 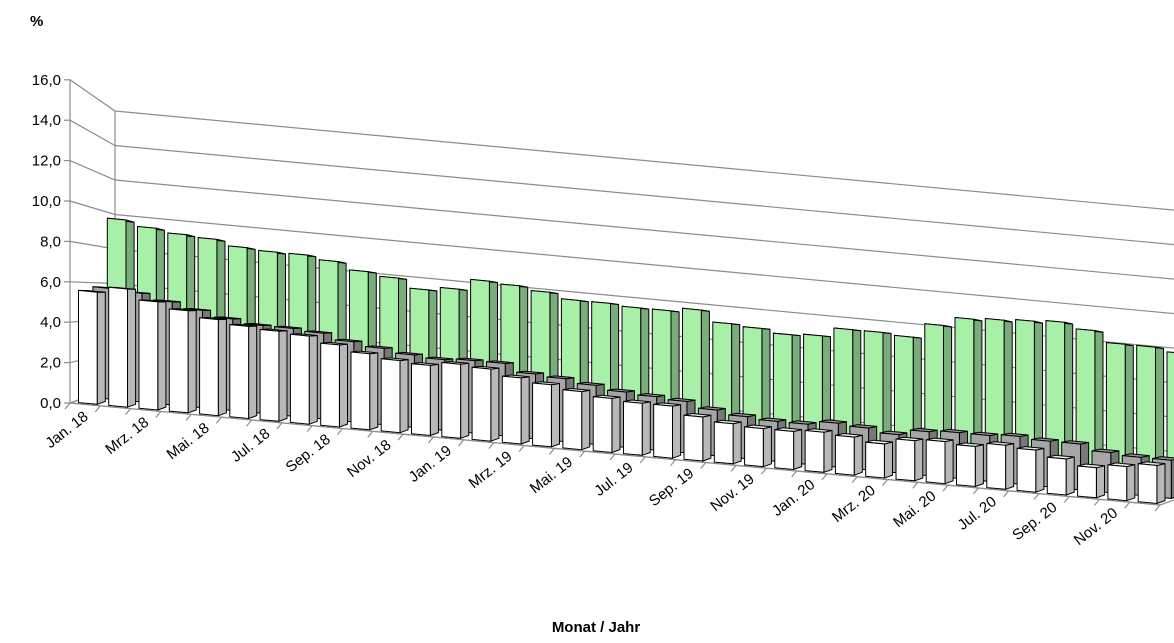 What do you see at coordinates (551, 476) in the screenshot?
I see `x-tick-label: Mai. 19` at bounding box center [551, 476].